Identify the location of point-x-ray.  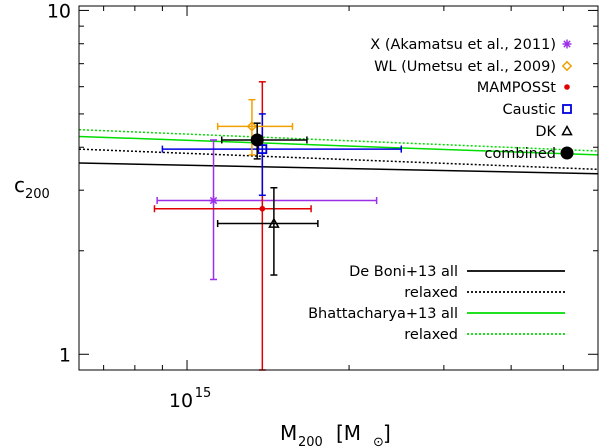
(267, 210).